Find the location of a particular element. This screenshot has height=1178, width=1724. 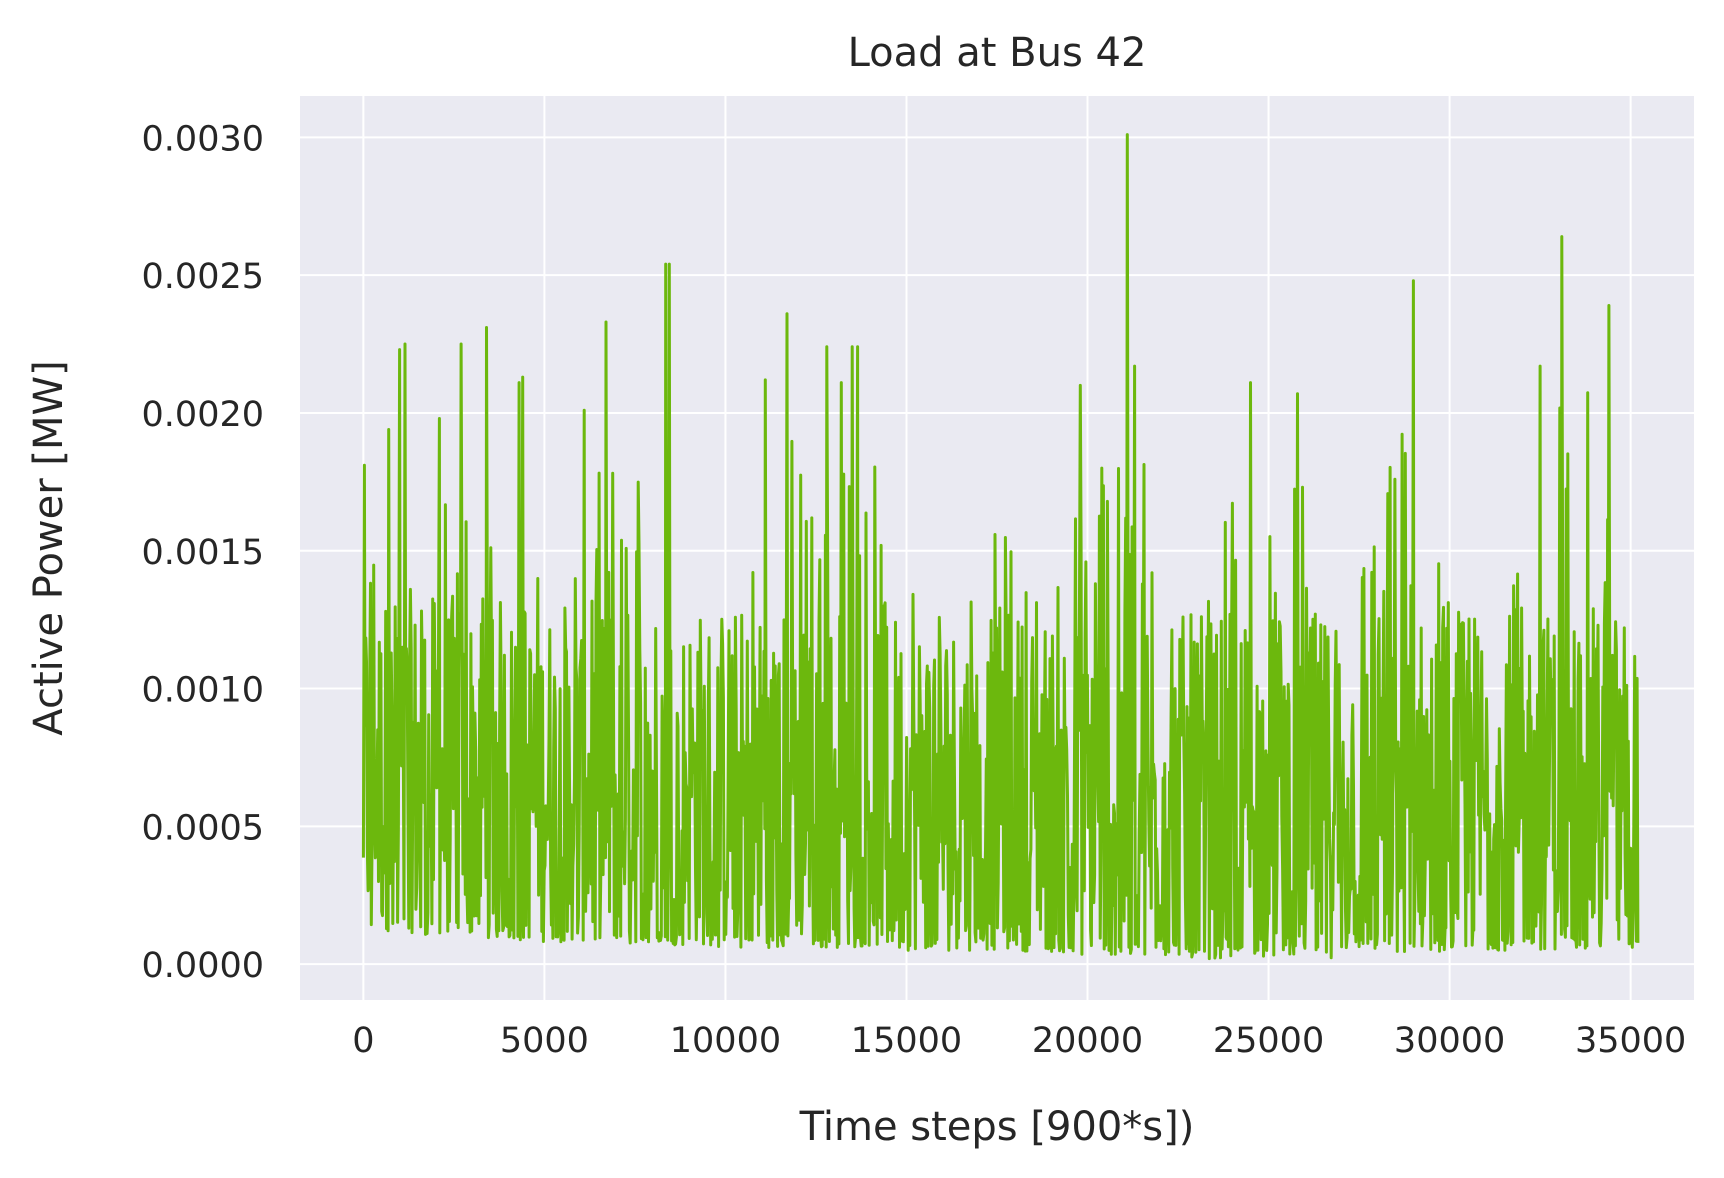

x-tick-label: 5000 is located at coordinates (544, 1041).